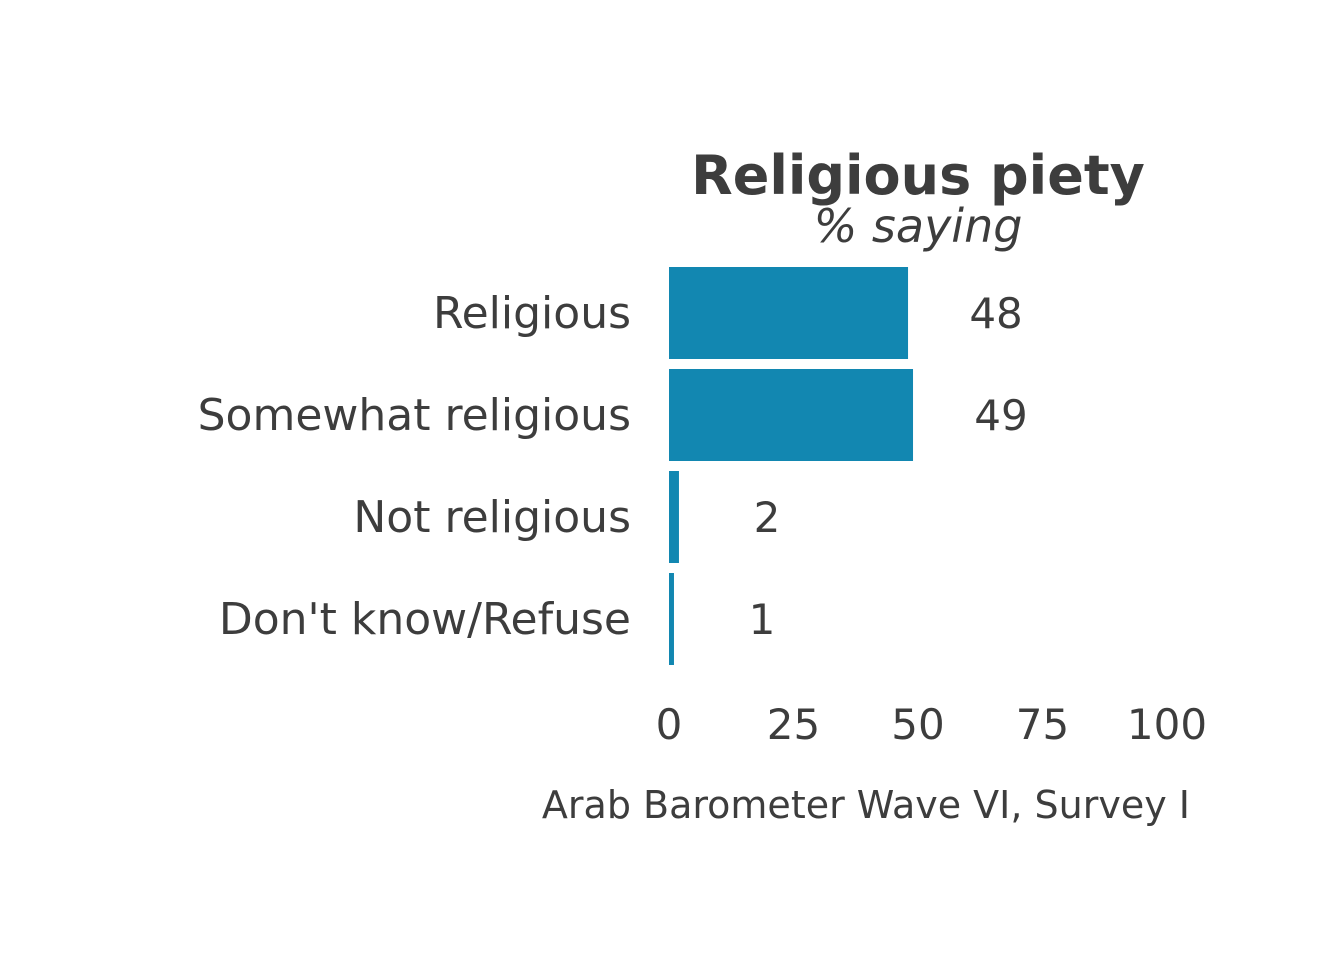 This screenshot has height=960, width=1344. I want to click on value-labels-group: 48 49 2 1, so click(888, 466).